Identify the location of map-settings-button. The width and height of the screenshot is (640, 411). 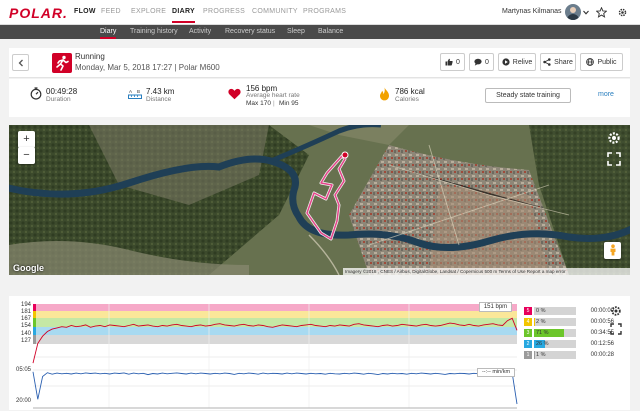
(613, 137).